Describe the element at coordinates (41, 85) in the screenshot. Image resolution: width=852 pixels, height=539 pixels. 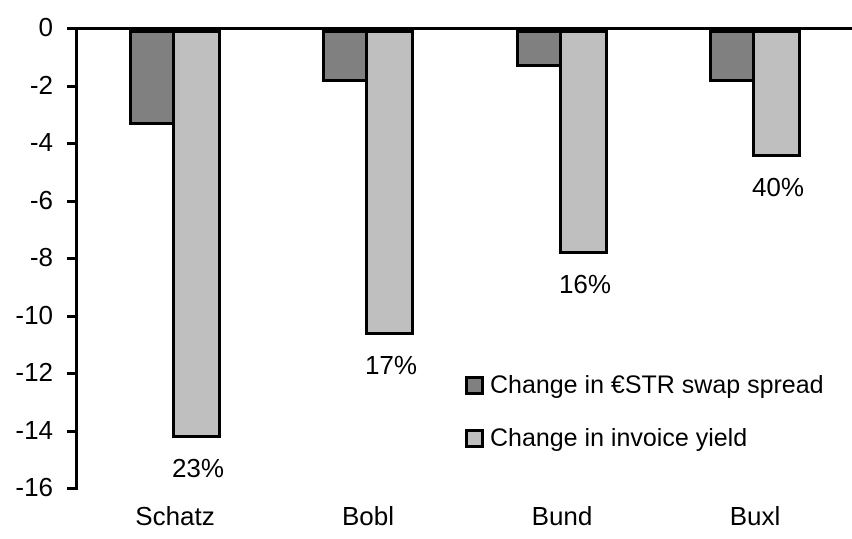
I see `y-tick-label--2: -2` at that location.